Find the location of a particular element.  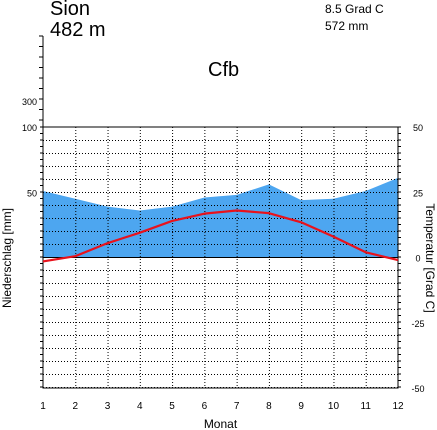

month-tick-label: 2 is located at coordinates (75, 406).